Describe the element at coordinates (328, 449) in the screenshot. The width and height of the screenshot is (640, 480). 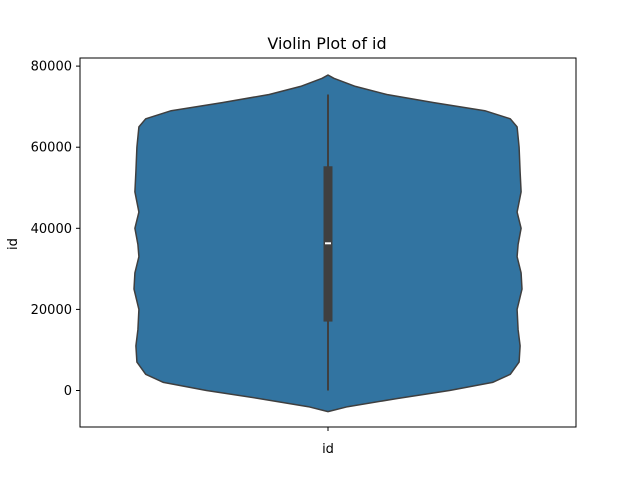
I see `x-tick-label: id` at that location.